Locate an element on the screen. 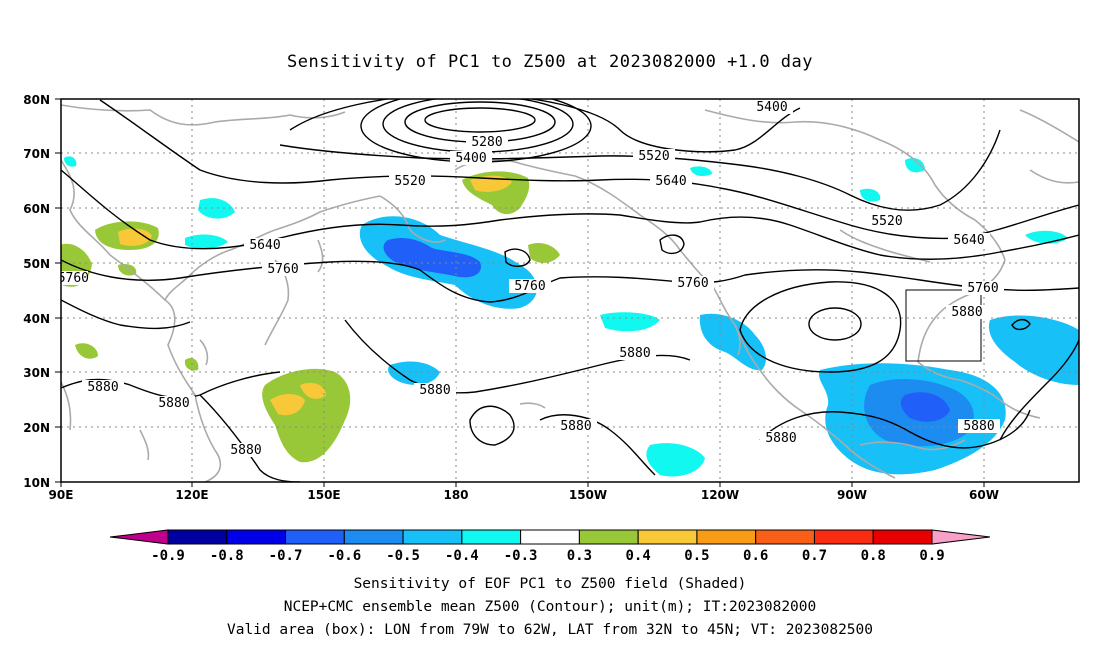  lat-label: 40N is located at coordinates (36, 319).